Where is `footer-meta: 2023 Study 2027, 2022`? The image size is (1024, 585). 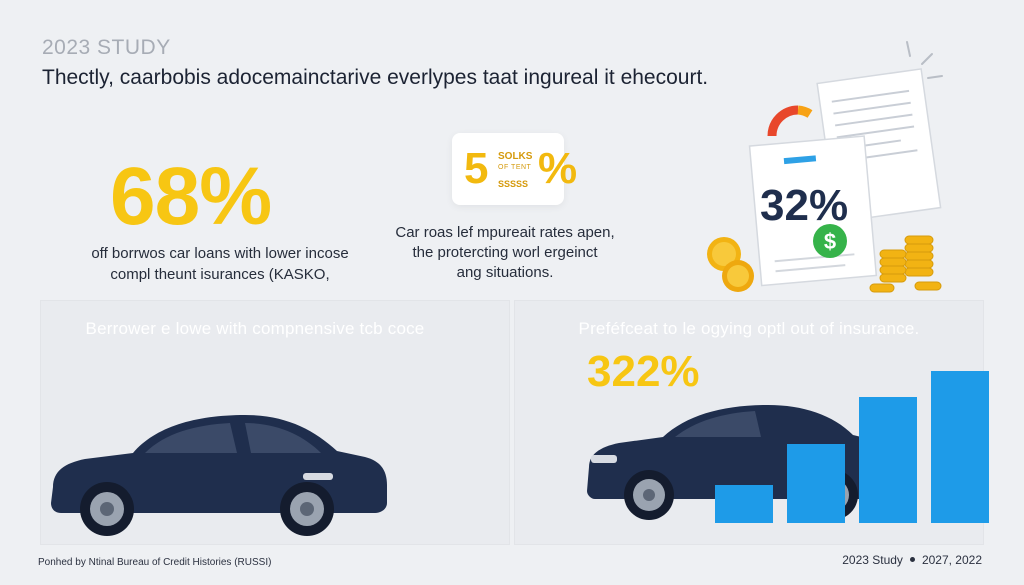
footer-meta: 2023 Study 2027, 2022 is located at coordinates (912, 560).